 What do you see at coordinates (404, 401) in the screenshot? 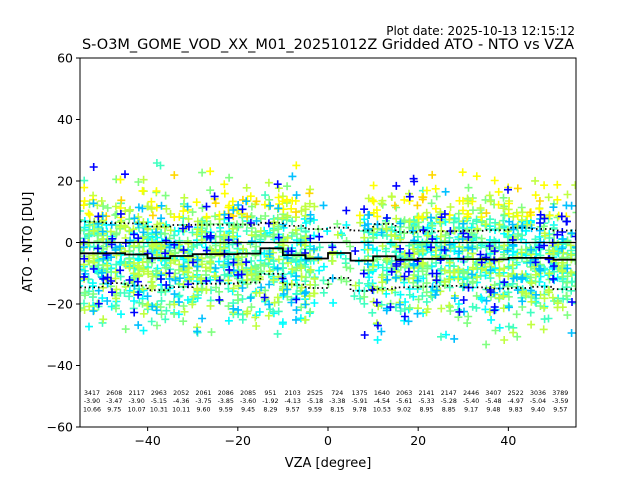
I see `bin-mean-label: -5.61` at bounding box center [404, 401].